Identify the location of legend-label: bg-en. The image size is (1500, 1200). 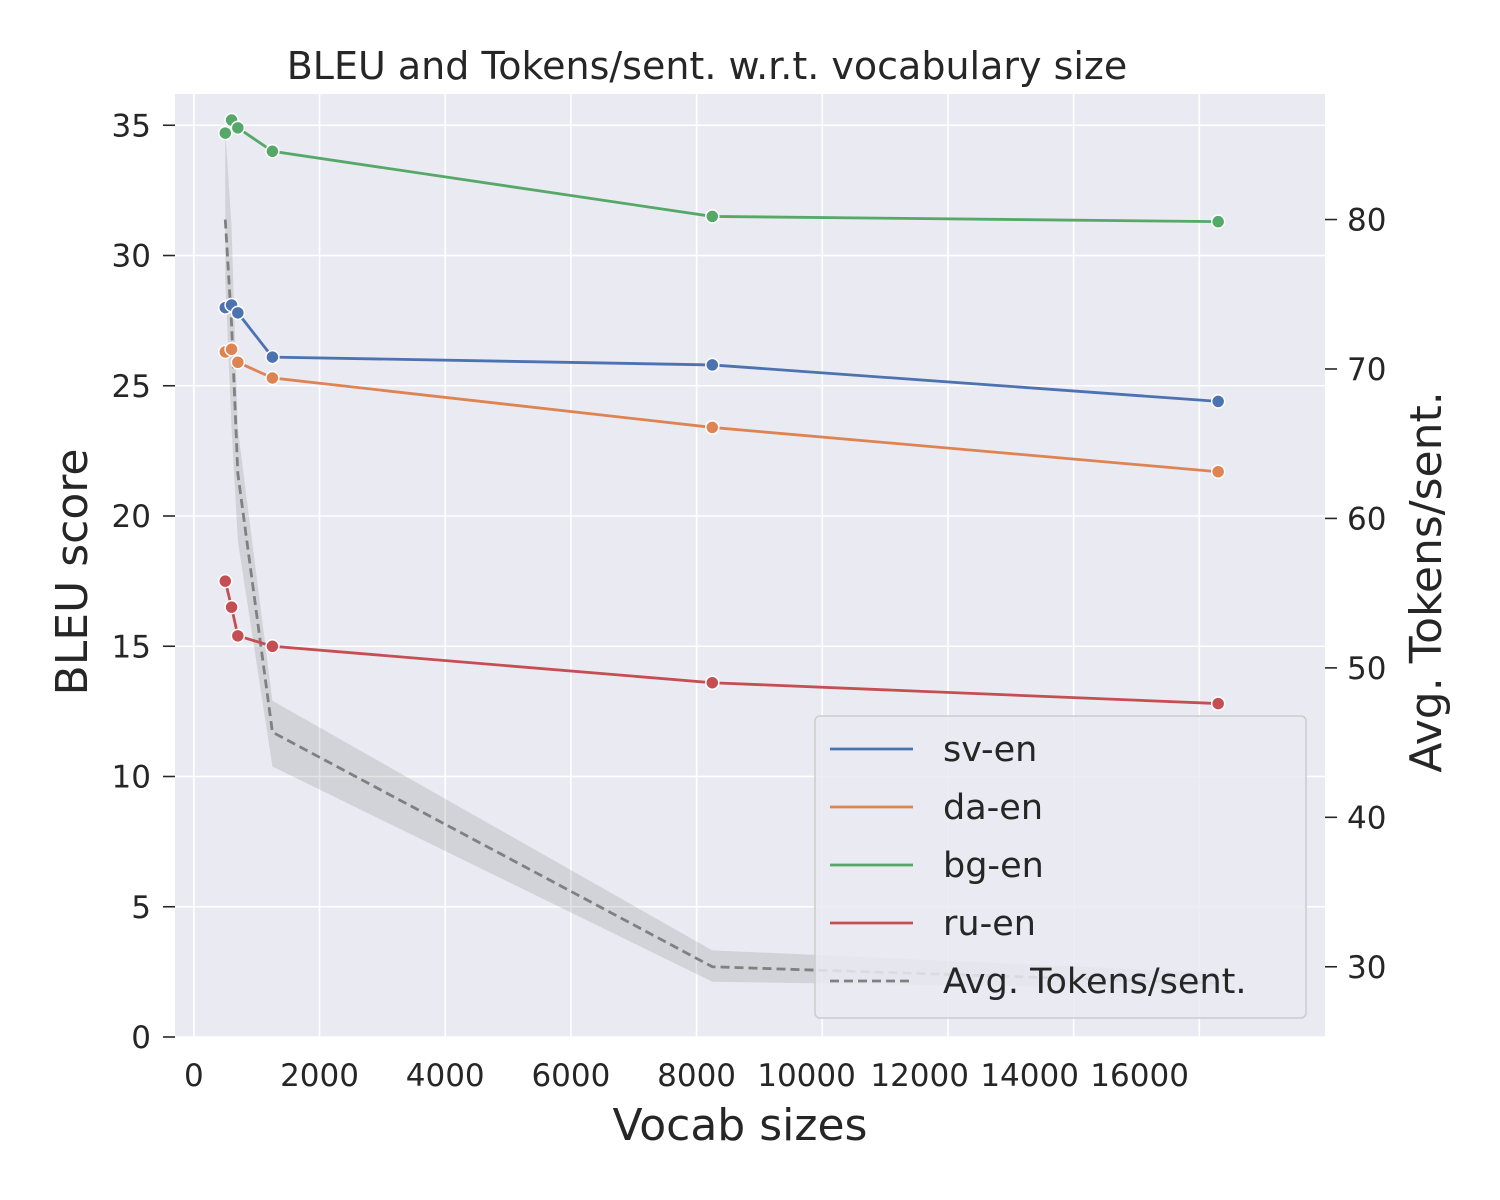
(993, 866).